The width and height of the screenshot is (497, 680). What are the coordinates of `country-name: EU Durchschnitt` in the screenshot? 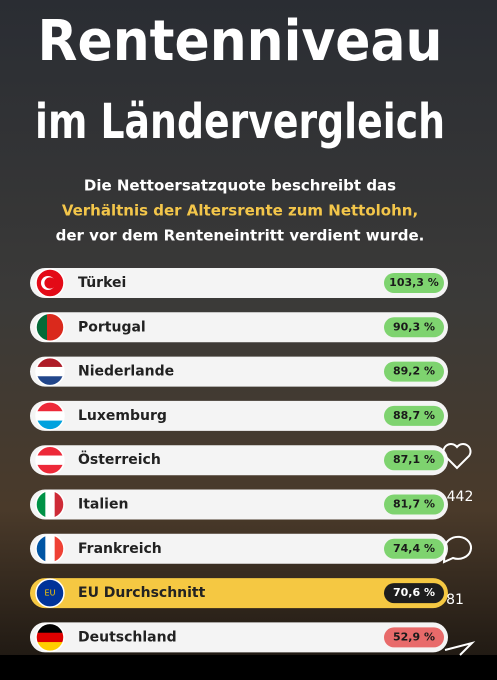 It's located at (142, 593).